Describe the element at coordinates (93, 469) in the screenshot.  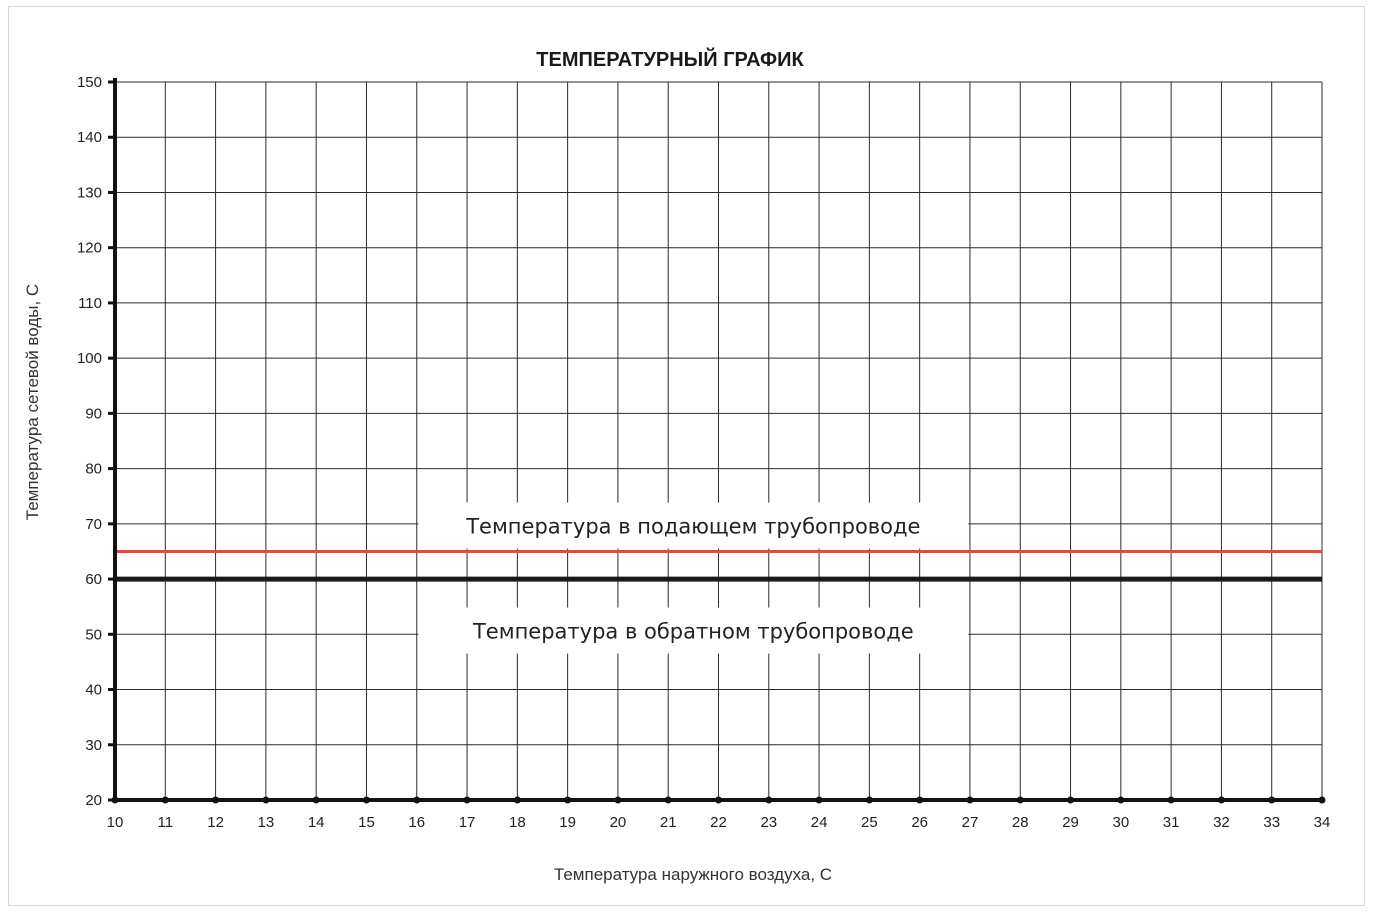
I see `y-tick-label: 80` at that location.